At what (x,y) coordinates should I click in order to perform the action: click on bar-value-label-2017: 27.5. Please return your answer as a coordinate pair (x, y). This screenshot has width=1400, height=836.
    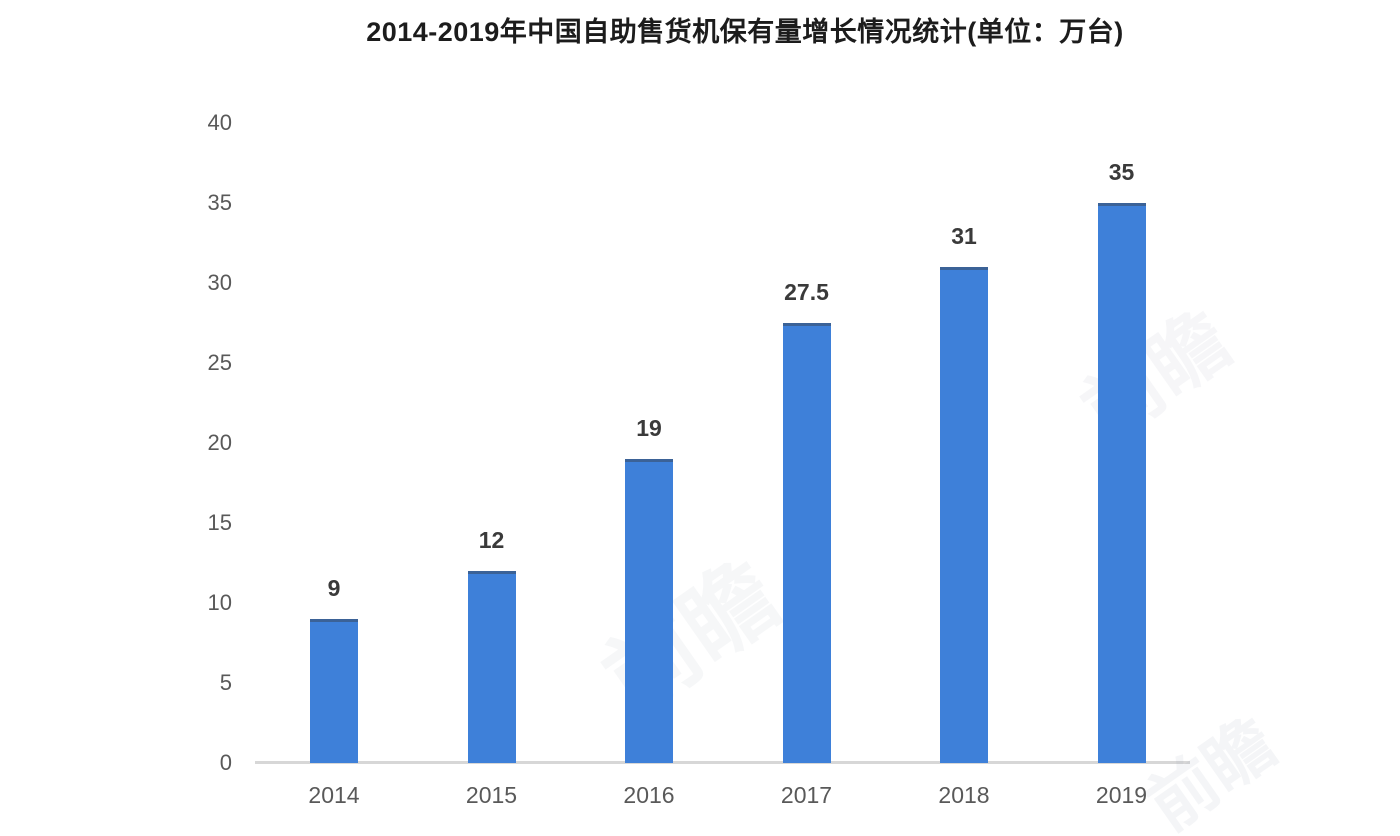
    Looking at the image, I should click on (806, 292).